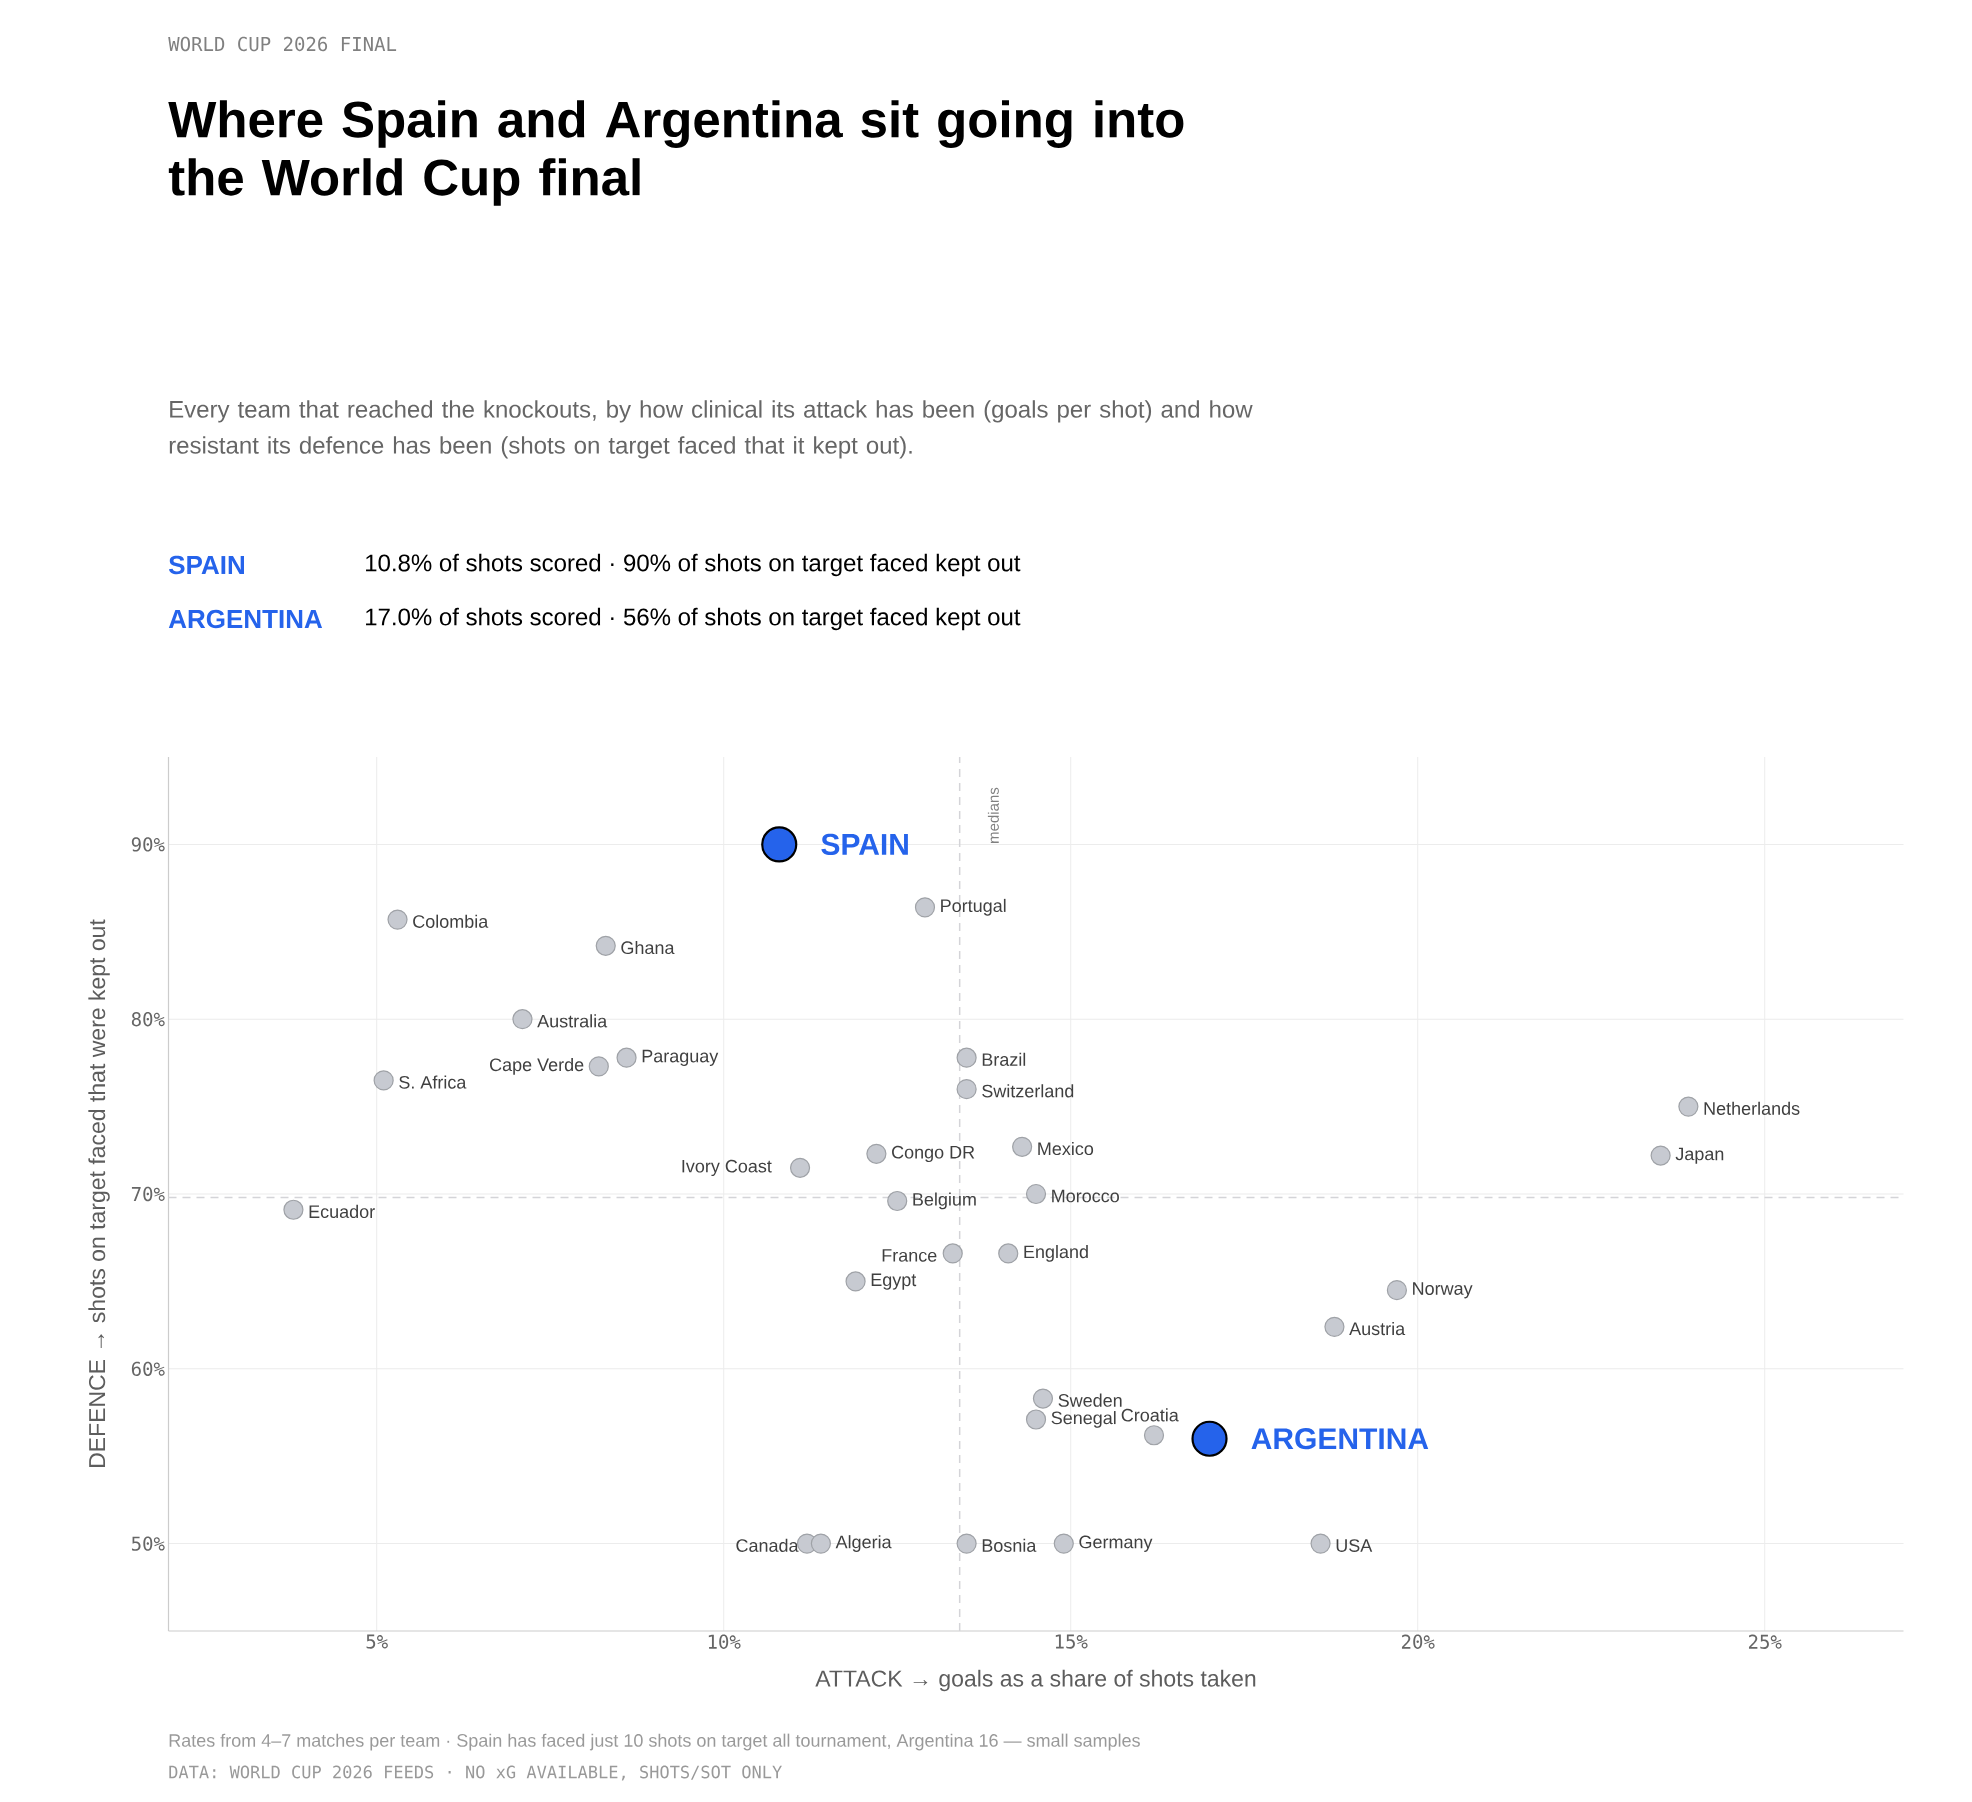  I want to click on x-tick-label: 10%, so click(724, 1641).